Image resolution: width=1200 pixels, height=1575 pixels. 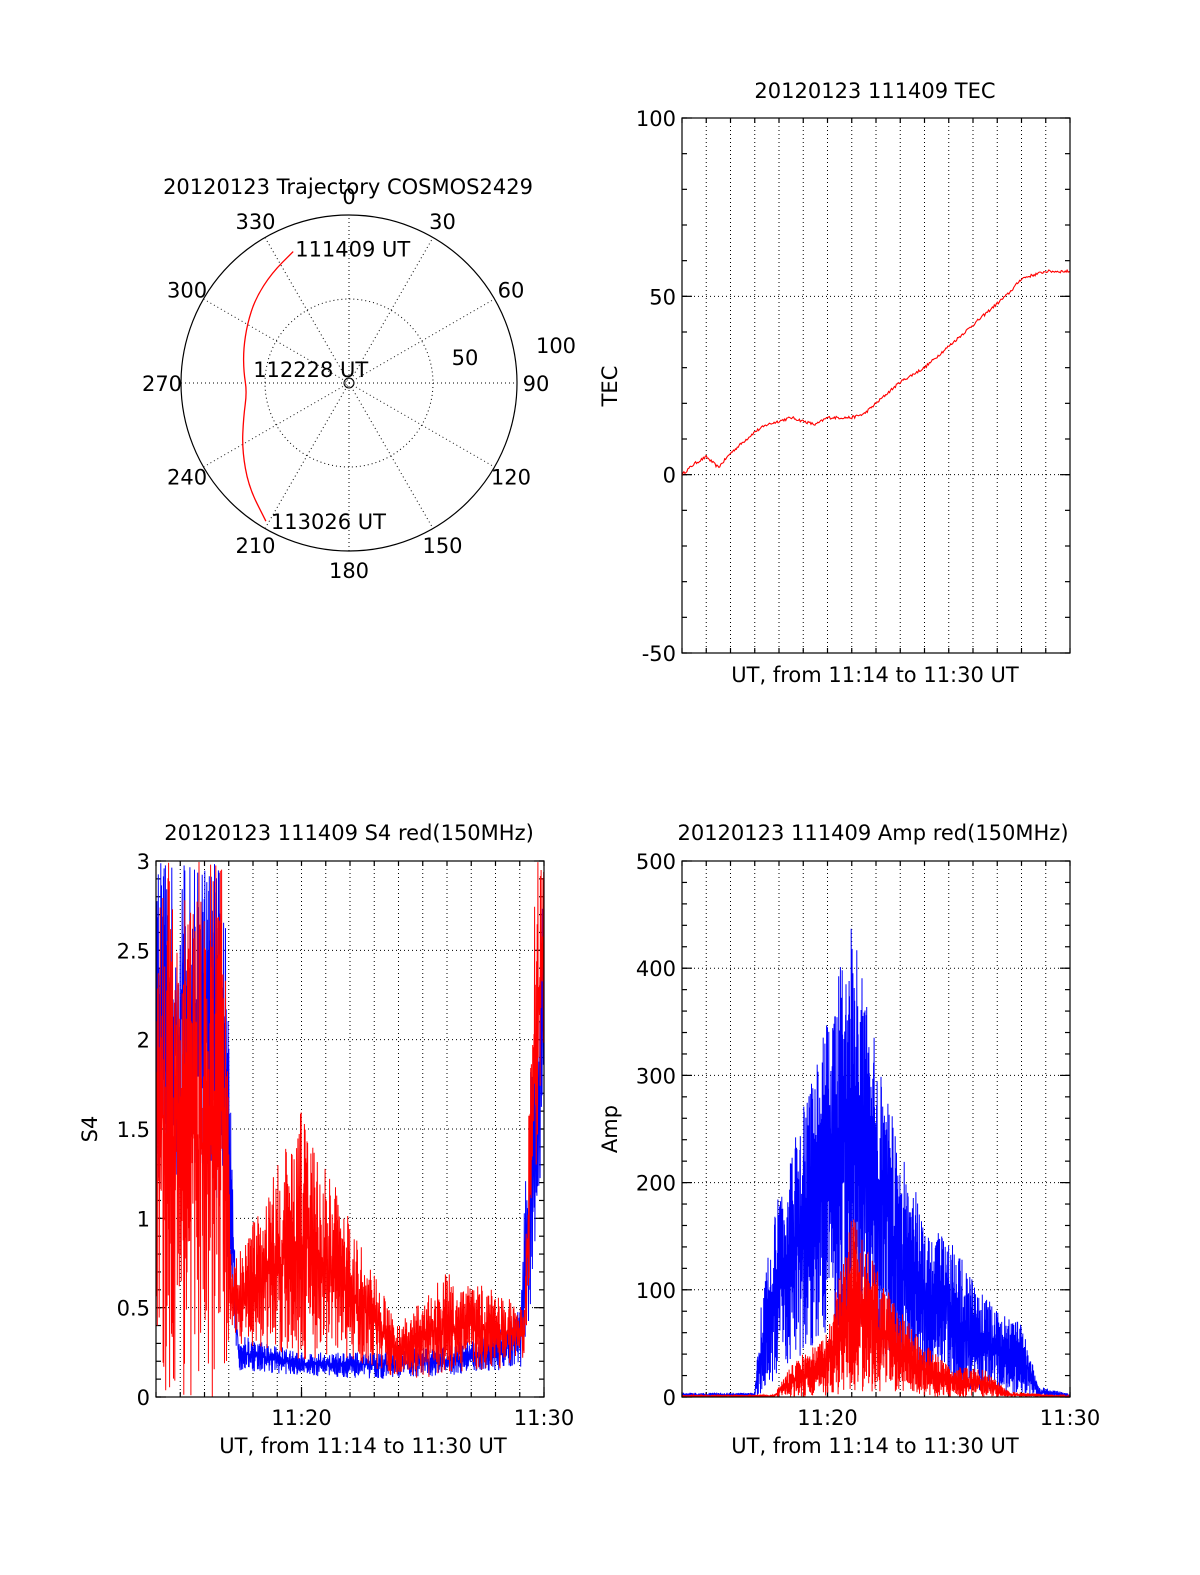 What do you see at coordinates (310, 370) in the screenshot?
I see `trajectory-point-label: 112228 UT` at bounding box center [310, 370].